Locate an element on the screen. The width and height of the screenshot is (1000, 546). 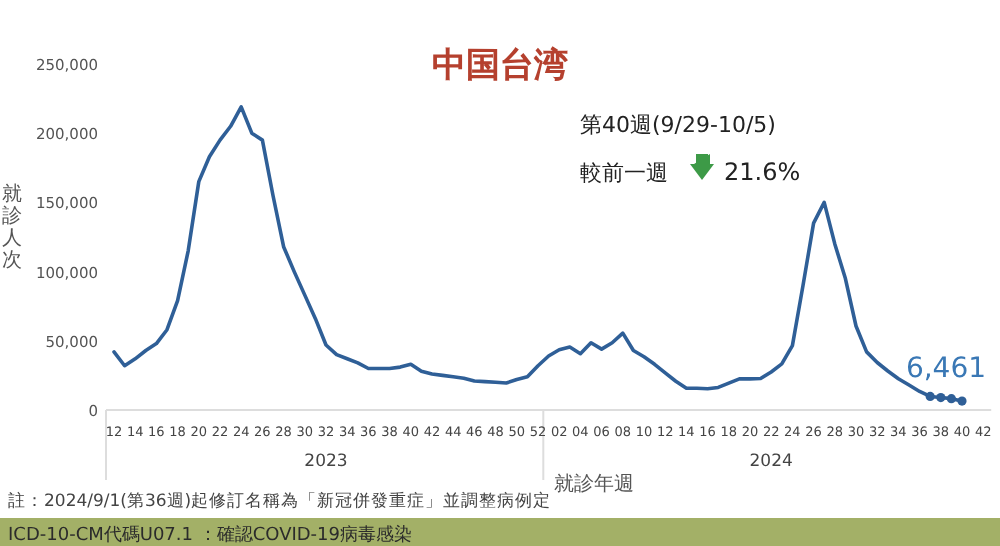
text: 2023 is located at coordinates (326, 462).